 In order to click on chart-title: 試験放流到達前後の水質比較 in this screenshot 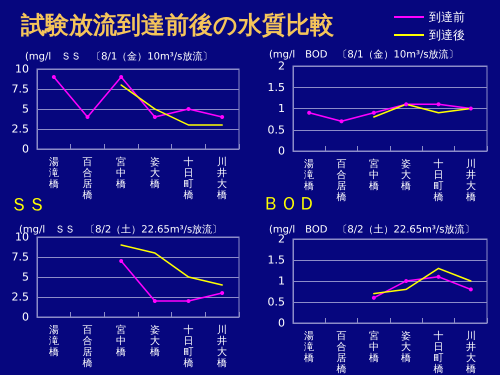, I will do `click(177, 25)`.